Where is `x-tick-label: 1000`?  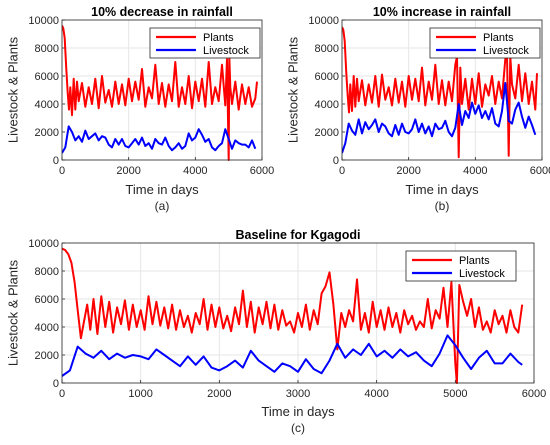
x-tick-label: 1000 is located at coordinates (140, 394).